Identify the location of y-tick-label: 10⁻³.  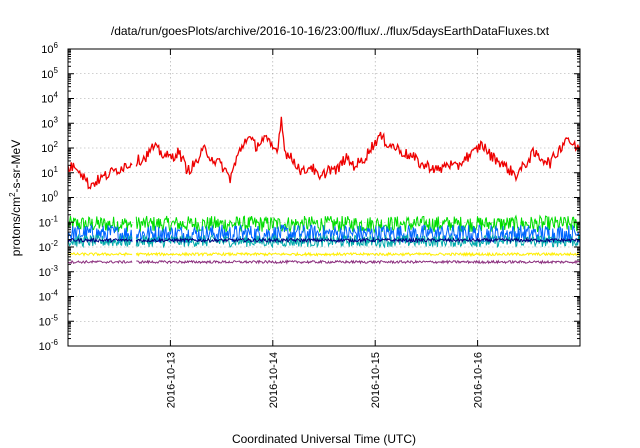
(49, 271).